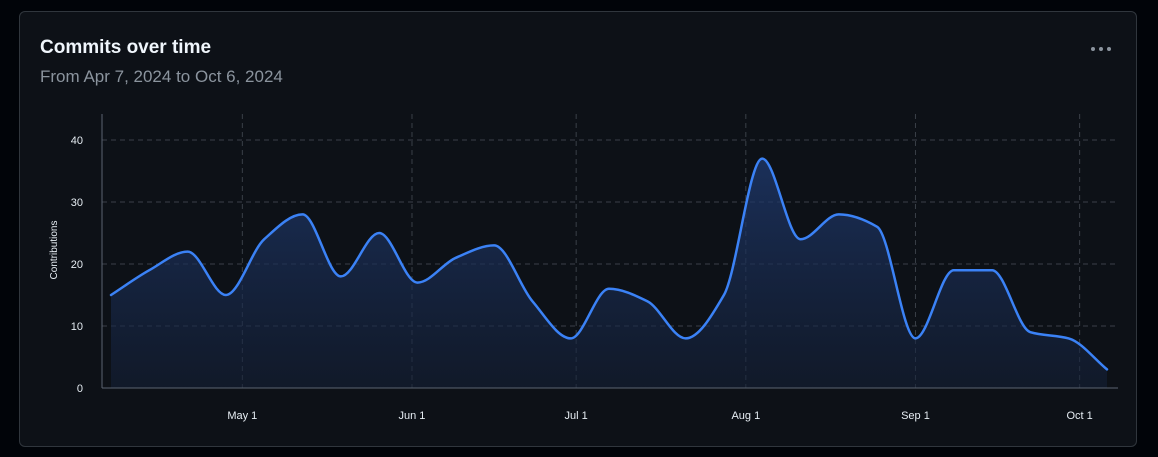 The width and height of the screenshot is (1158, 457). Describe the element at coordinates (745, 416) in the screenshot. I see `x-tick-label: Aug 1` at that location.